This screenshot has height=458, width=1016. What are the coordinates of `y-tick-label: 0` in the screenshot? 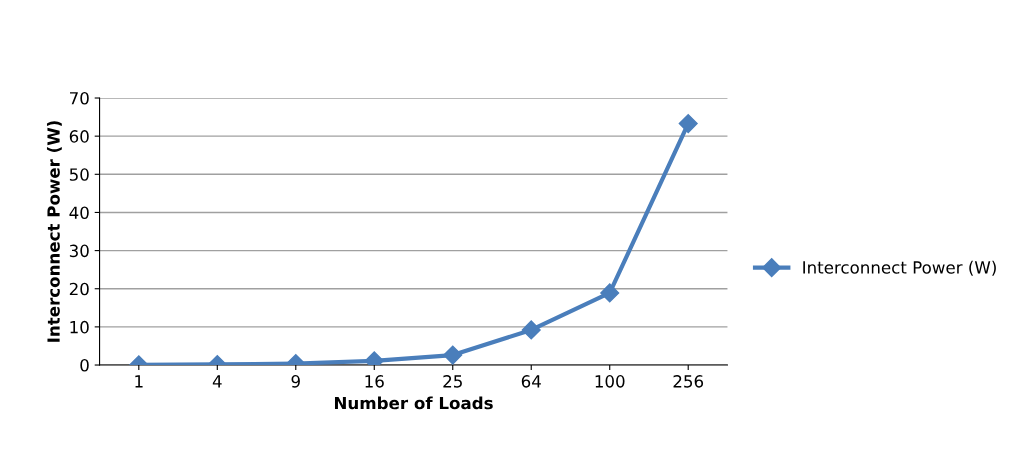 It's located at (84, 365).